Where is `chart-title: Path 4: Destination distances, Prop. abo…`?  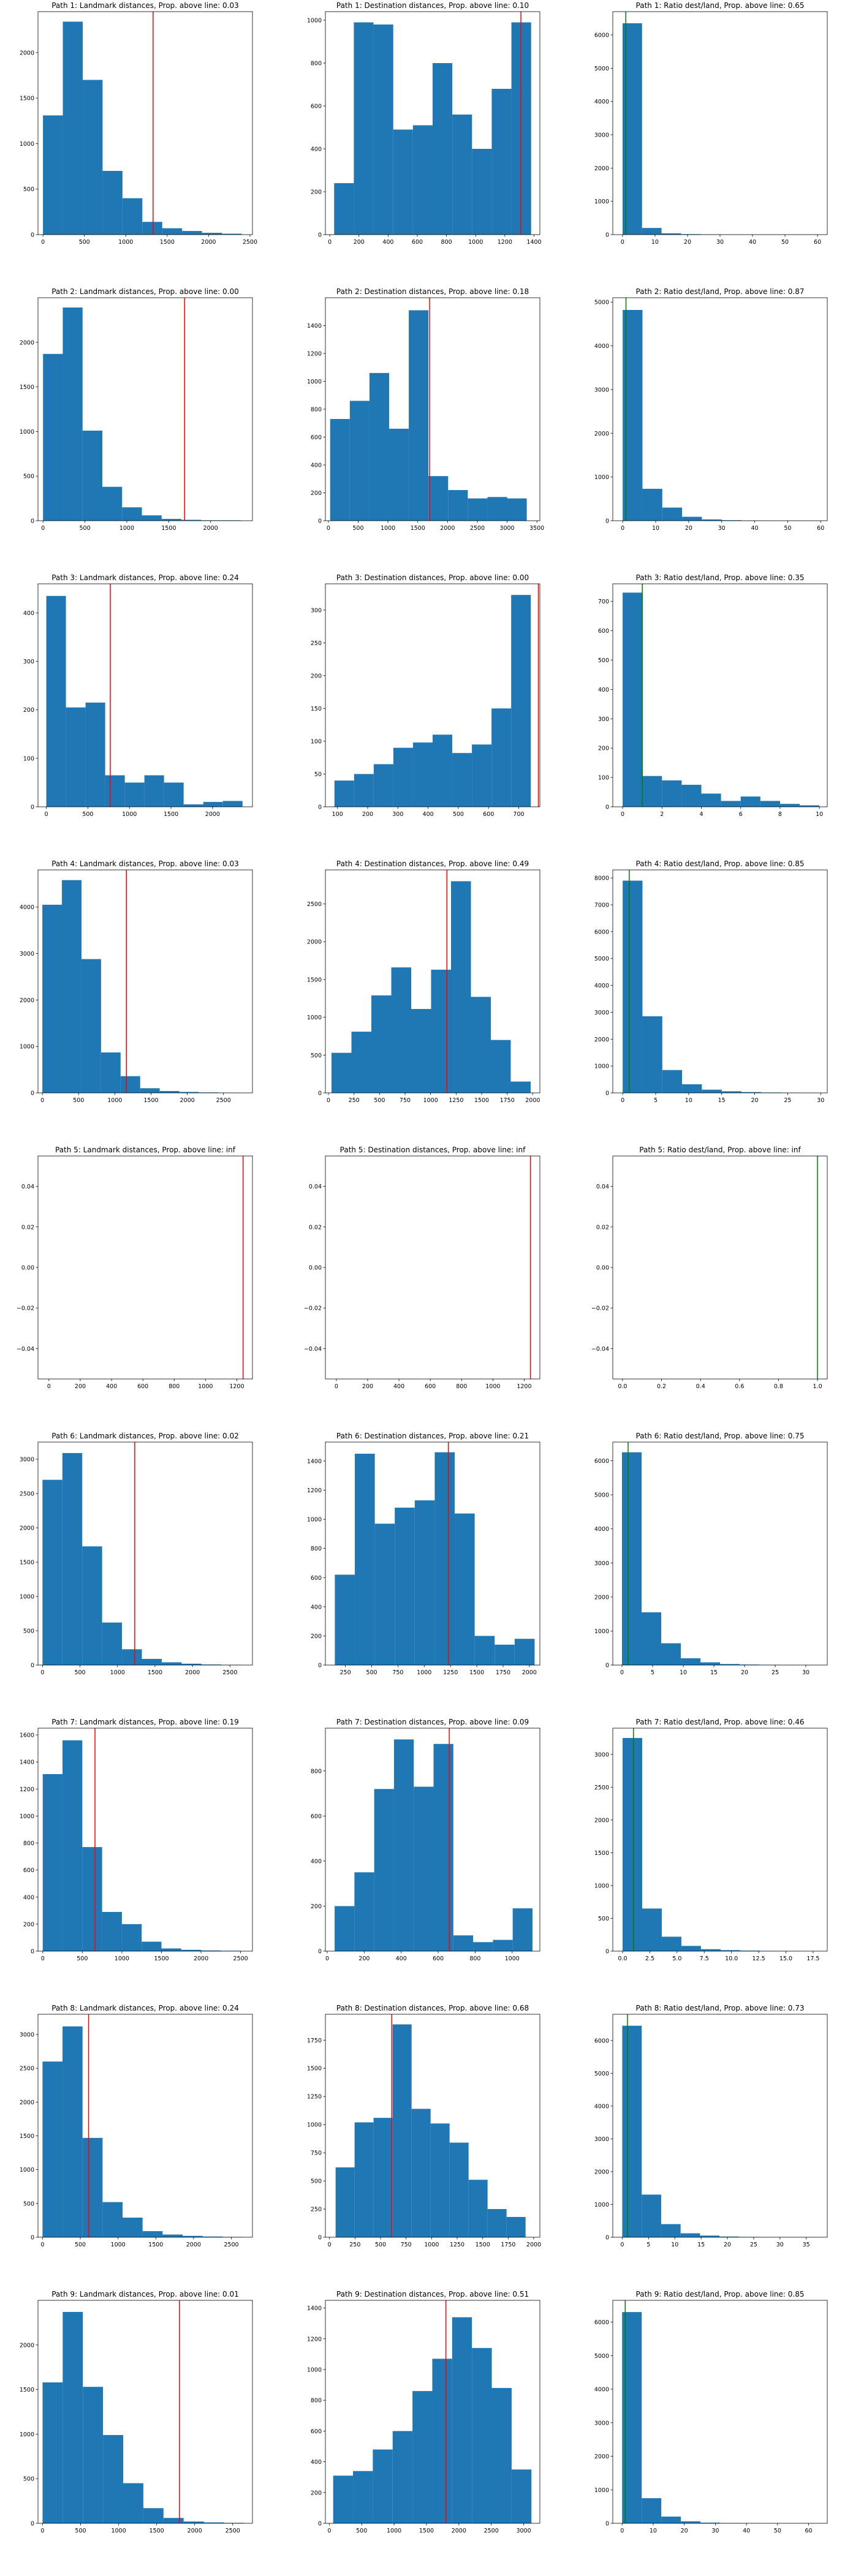 chart-title: Path 4: Destination distances, Prop. abo… is located at coordinates (432, 863).